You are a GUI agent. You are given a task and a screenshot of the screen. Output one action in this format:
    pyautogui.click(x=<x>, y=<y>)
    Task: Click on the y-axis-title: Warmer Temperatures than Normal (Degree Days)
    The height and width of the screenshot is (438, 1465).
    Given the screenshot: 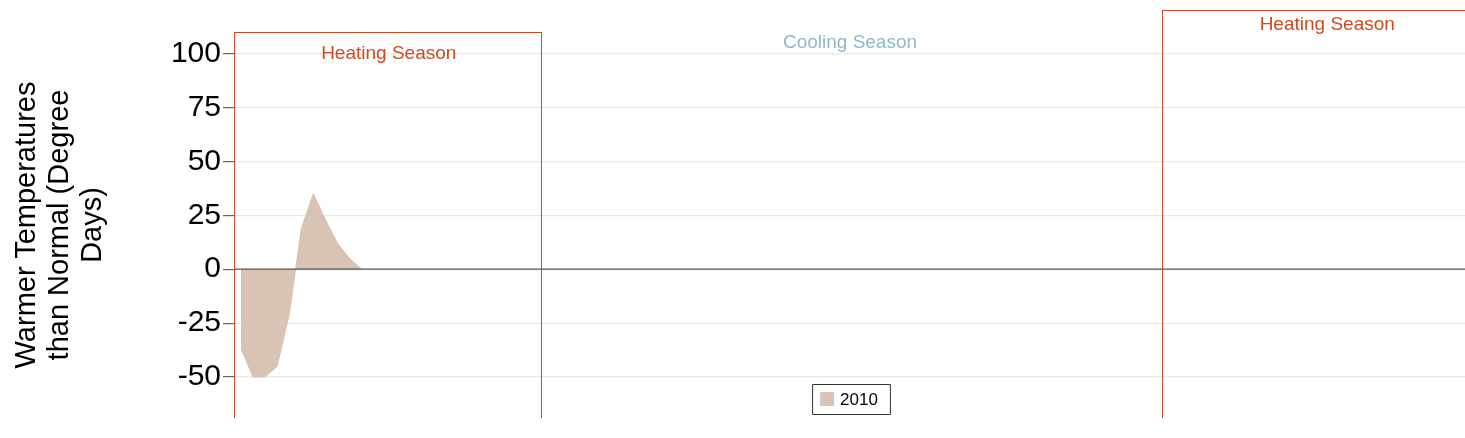 What is the action you would take?
    pyautogui.click(x=58, y=225)
    